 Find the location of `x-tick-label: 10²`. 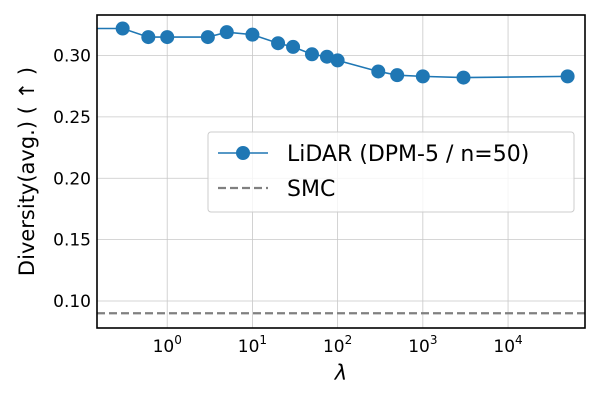

x-tick-label: 10² is located at coordinates (337, 345).